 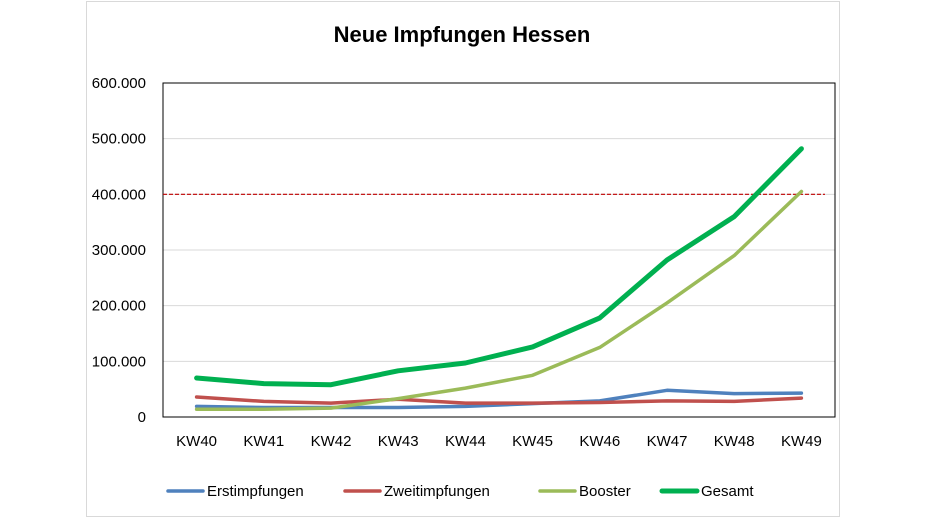 What do you see at coordinates (196, 441) in the screenshot?
I see `x-tick-label: KW40` at bounding box center [196, 441].